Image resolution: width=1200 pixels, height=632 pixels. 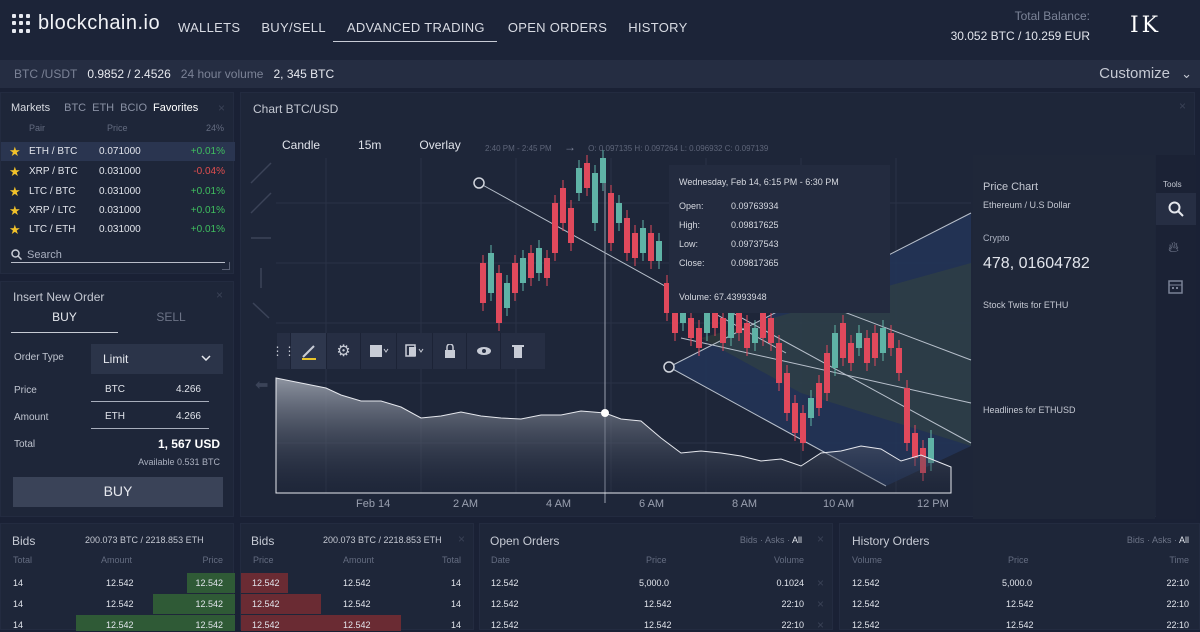 What do you see at coordinates (176, 108) in the screenshot?
I see `tab-favorites: Favorites` at bounding box center [176, 108].